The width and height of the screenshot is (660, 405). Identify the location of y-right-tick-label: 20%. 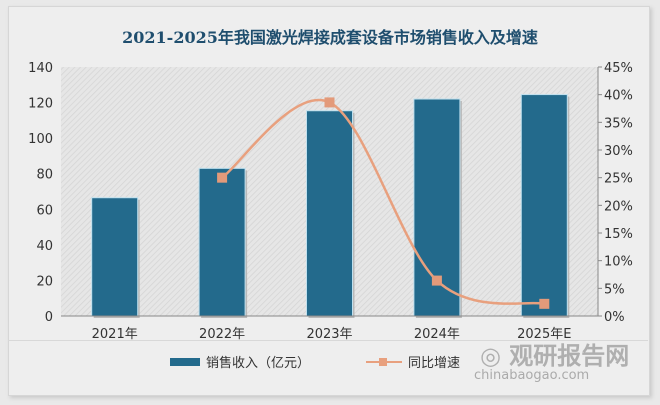
(618, 206).